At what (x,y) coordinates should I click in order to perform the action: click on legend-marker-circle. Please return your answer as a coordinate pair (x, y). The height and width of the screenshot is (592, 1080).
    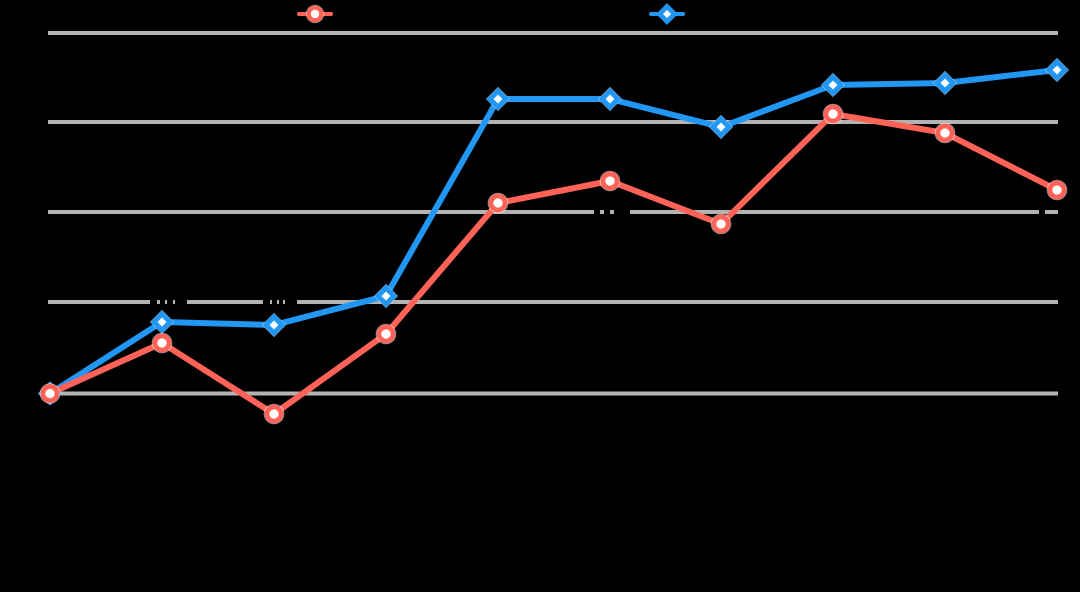
    Looking at the image, I should click on (315, 14).